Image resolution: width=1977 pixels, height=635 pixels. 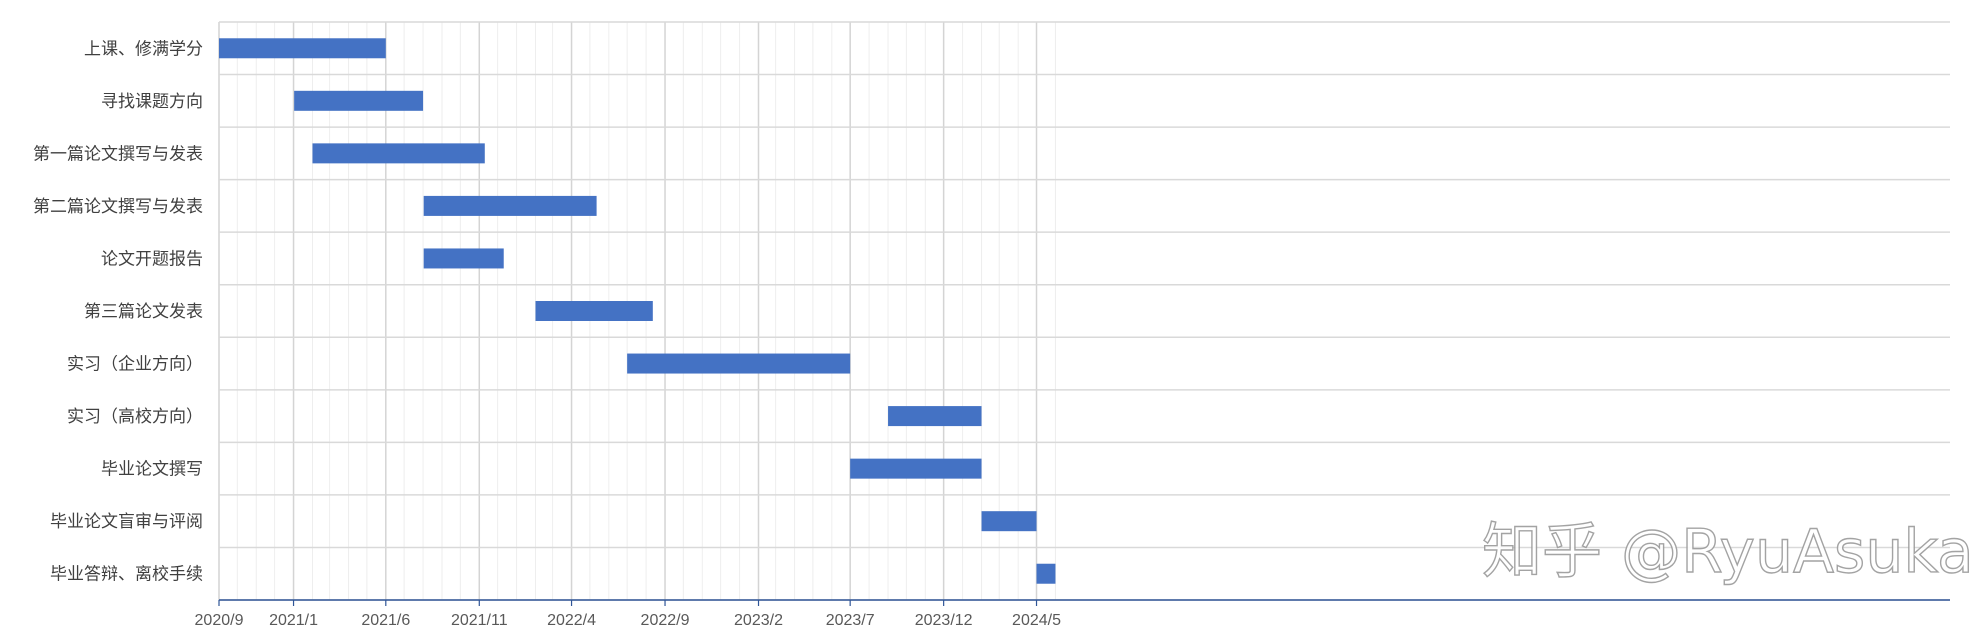 I want to click on x-tick-label: 2022/9, so click(x=665, y=620).